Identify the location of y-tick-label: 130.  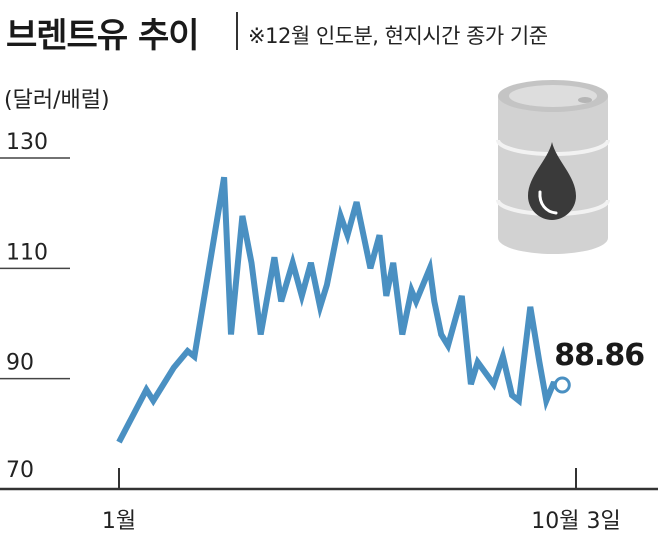
(27, 142).